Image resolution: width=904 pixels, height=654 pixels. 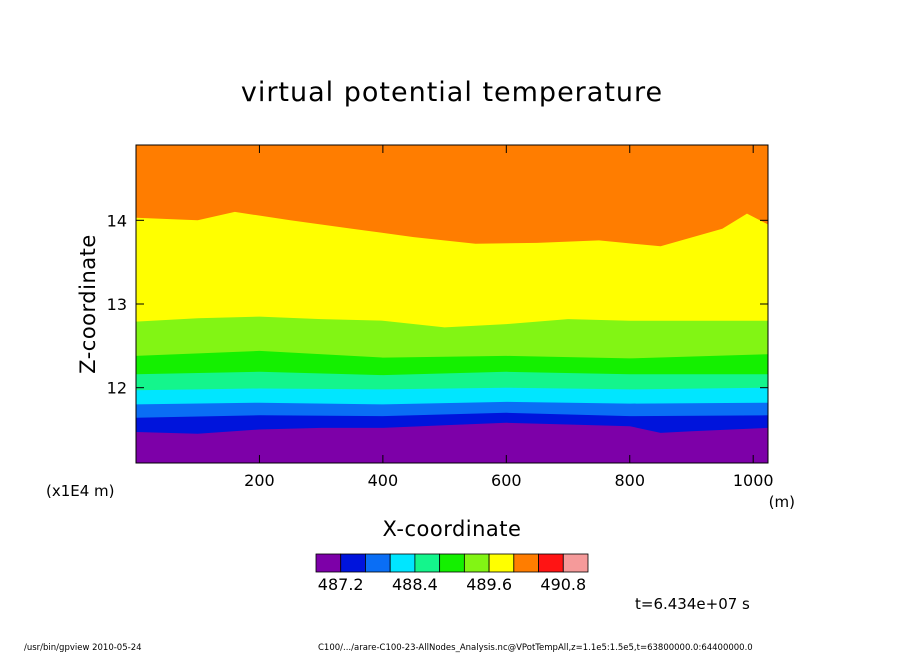 What do you see at coordinates (692, 604) in the screenshot?
I see `time-annotation: t=6.434e+07 s` at bounding box center [692, 604].